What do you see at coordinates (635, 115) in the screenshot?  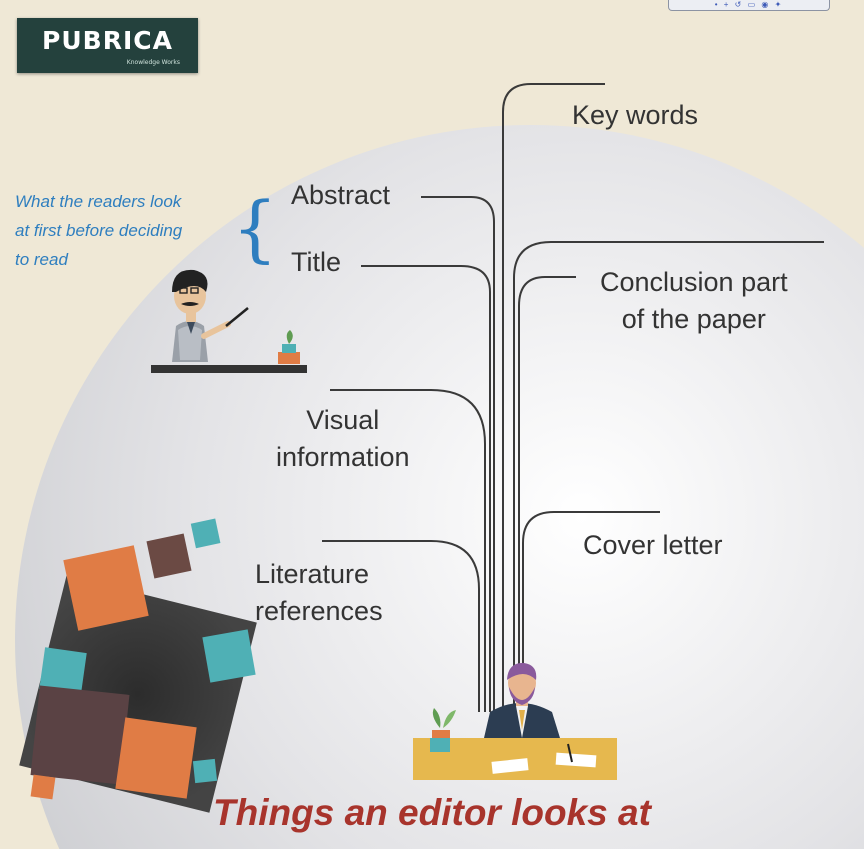 I see `label-key-words: Key words` at bounding box center [635, 115].